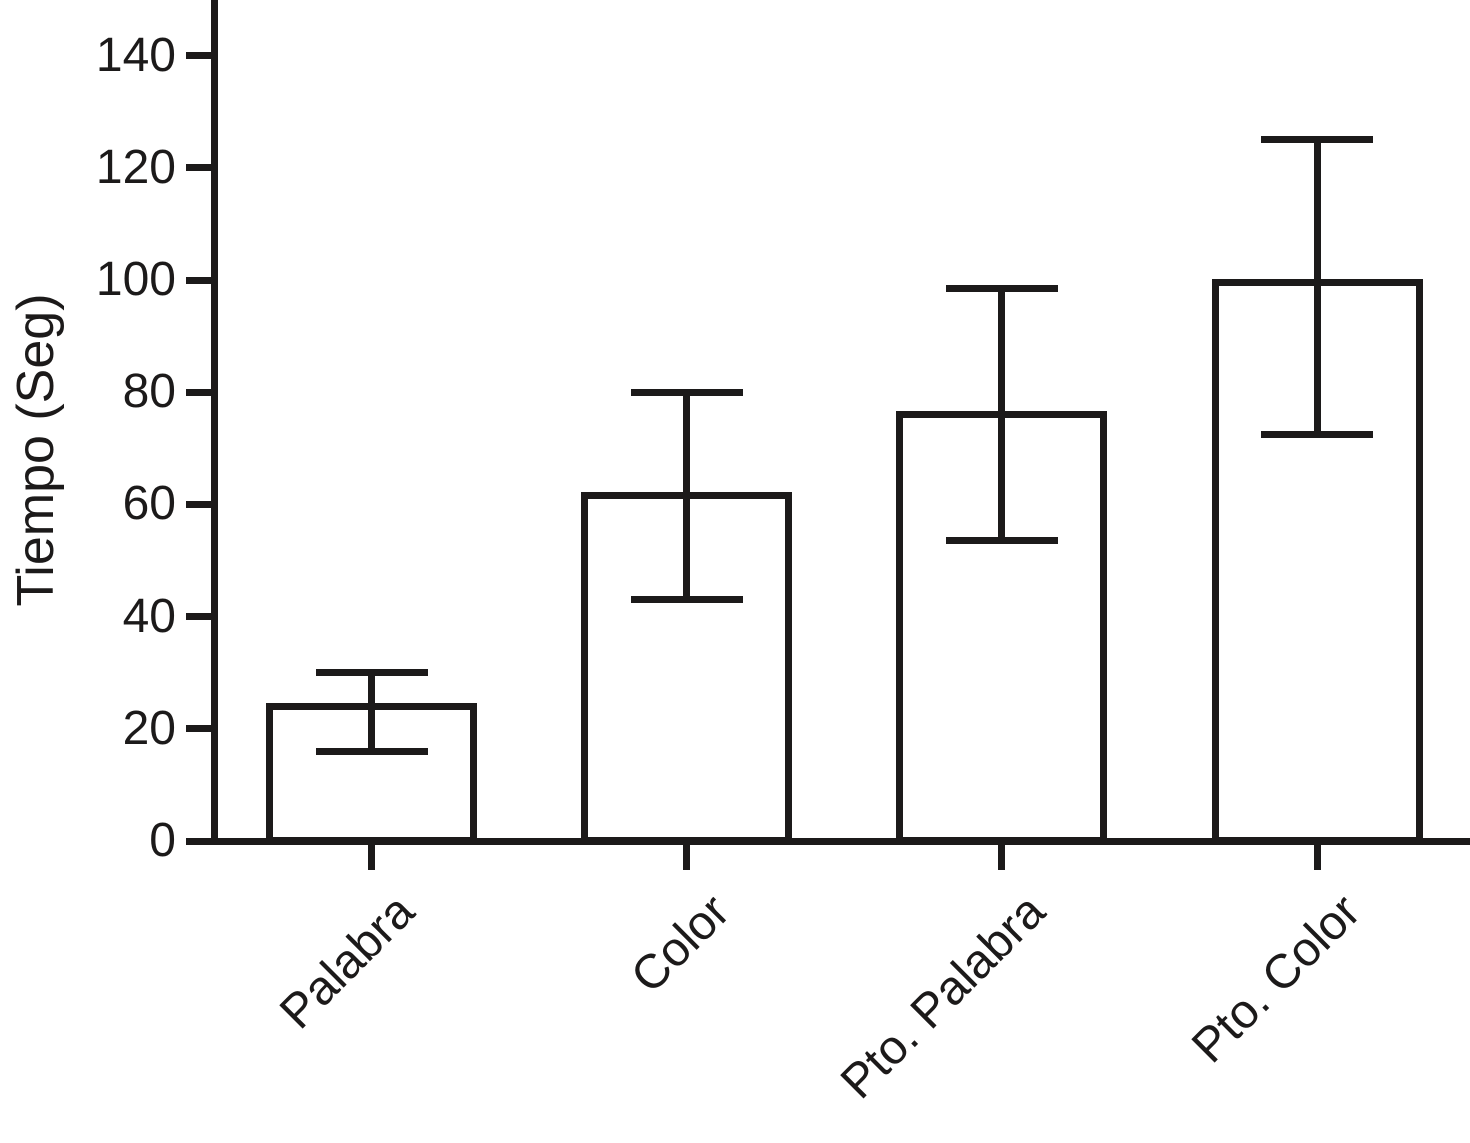  I want to click on y-tick-label: 100, so click(135, 279).